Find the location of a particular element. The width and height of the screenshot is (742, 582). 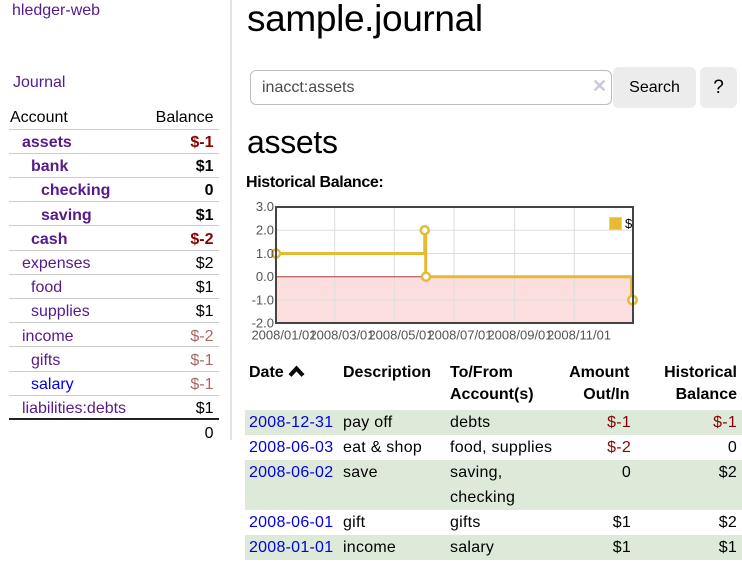

svg-text: -1.0 is located at coordinates (263, 300).